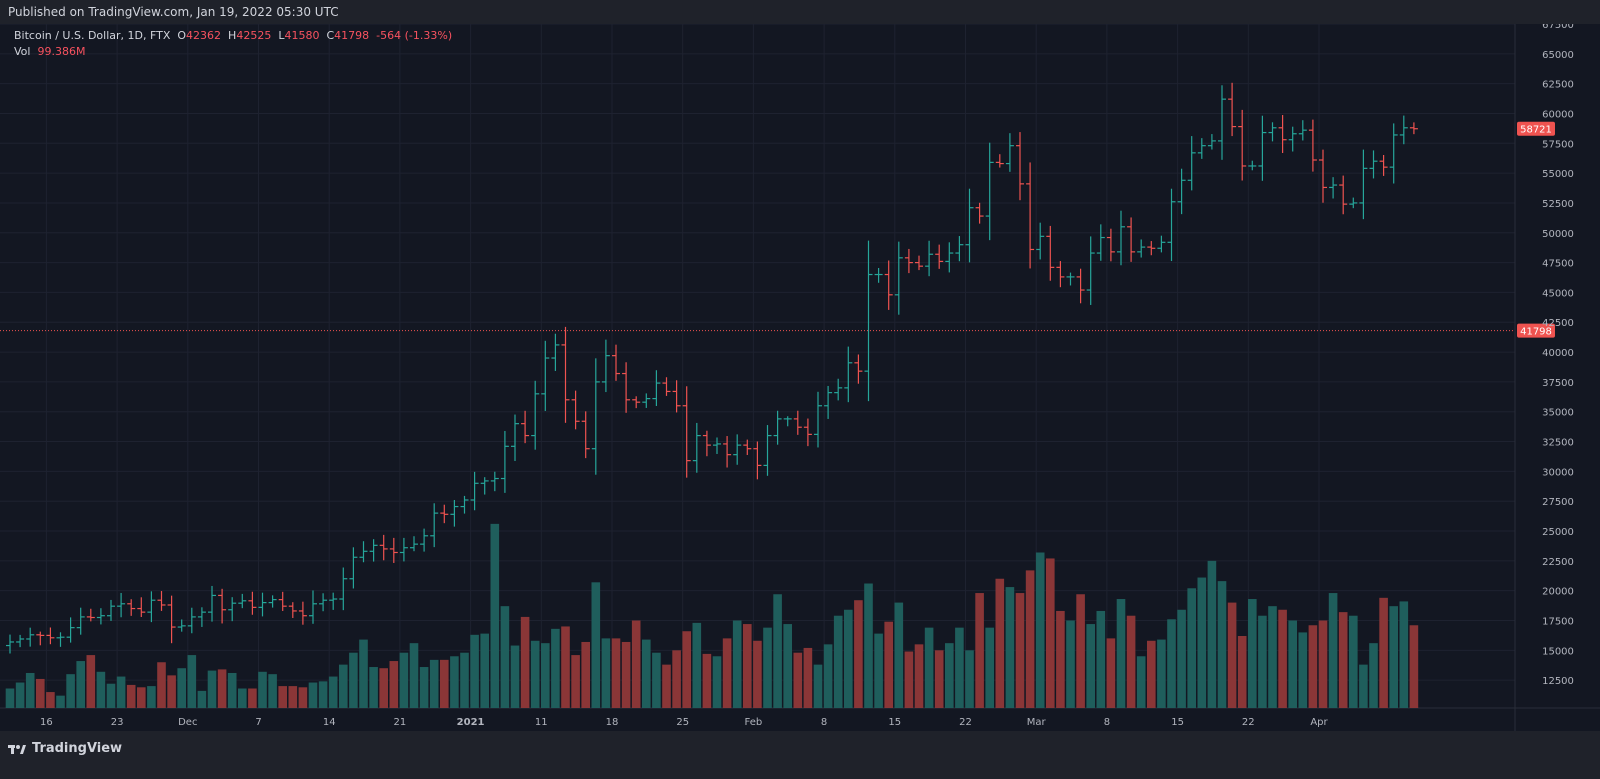 Image resolution: width=1600 pixels, height=779 pixels. What do you see at coordinates (1558, 651) in the screenshot?
I see `y-tick-label: 15000` at bounding box center [1558, 651].